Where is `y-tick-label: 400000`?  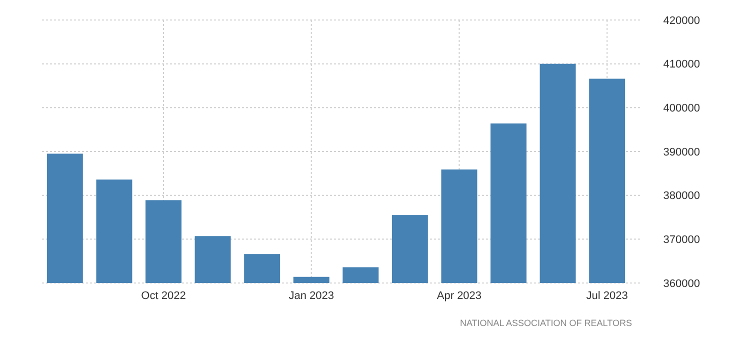
y-tick-label: 400000 is located at coordinates (681, 108).